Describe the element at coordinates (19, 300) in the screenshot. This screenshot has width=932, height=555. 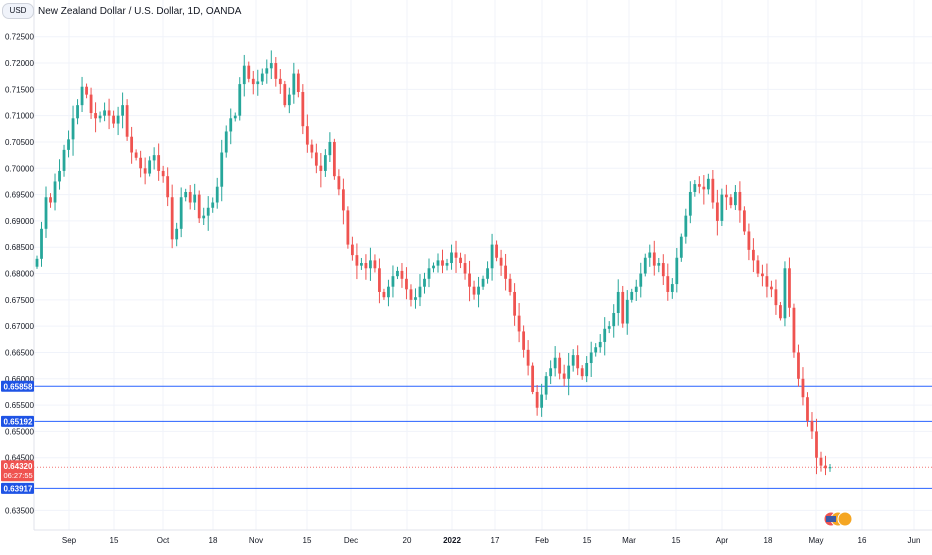
I see `y-tick-label: 0.67500` at that location.